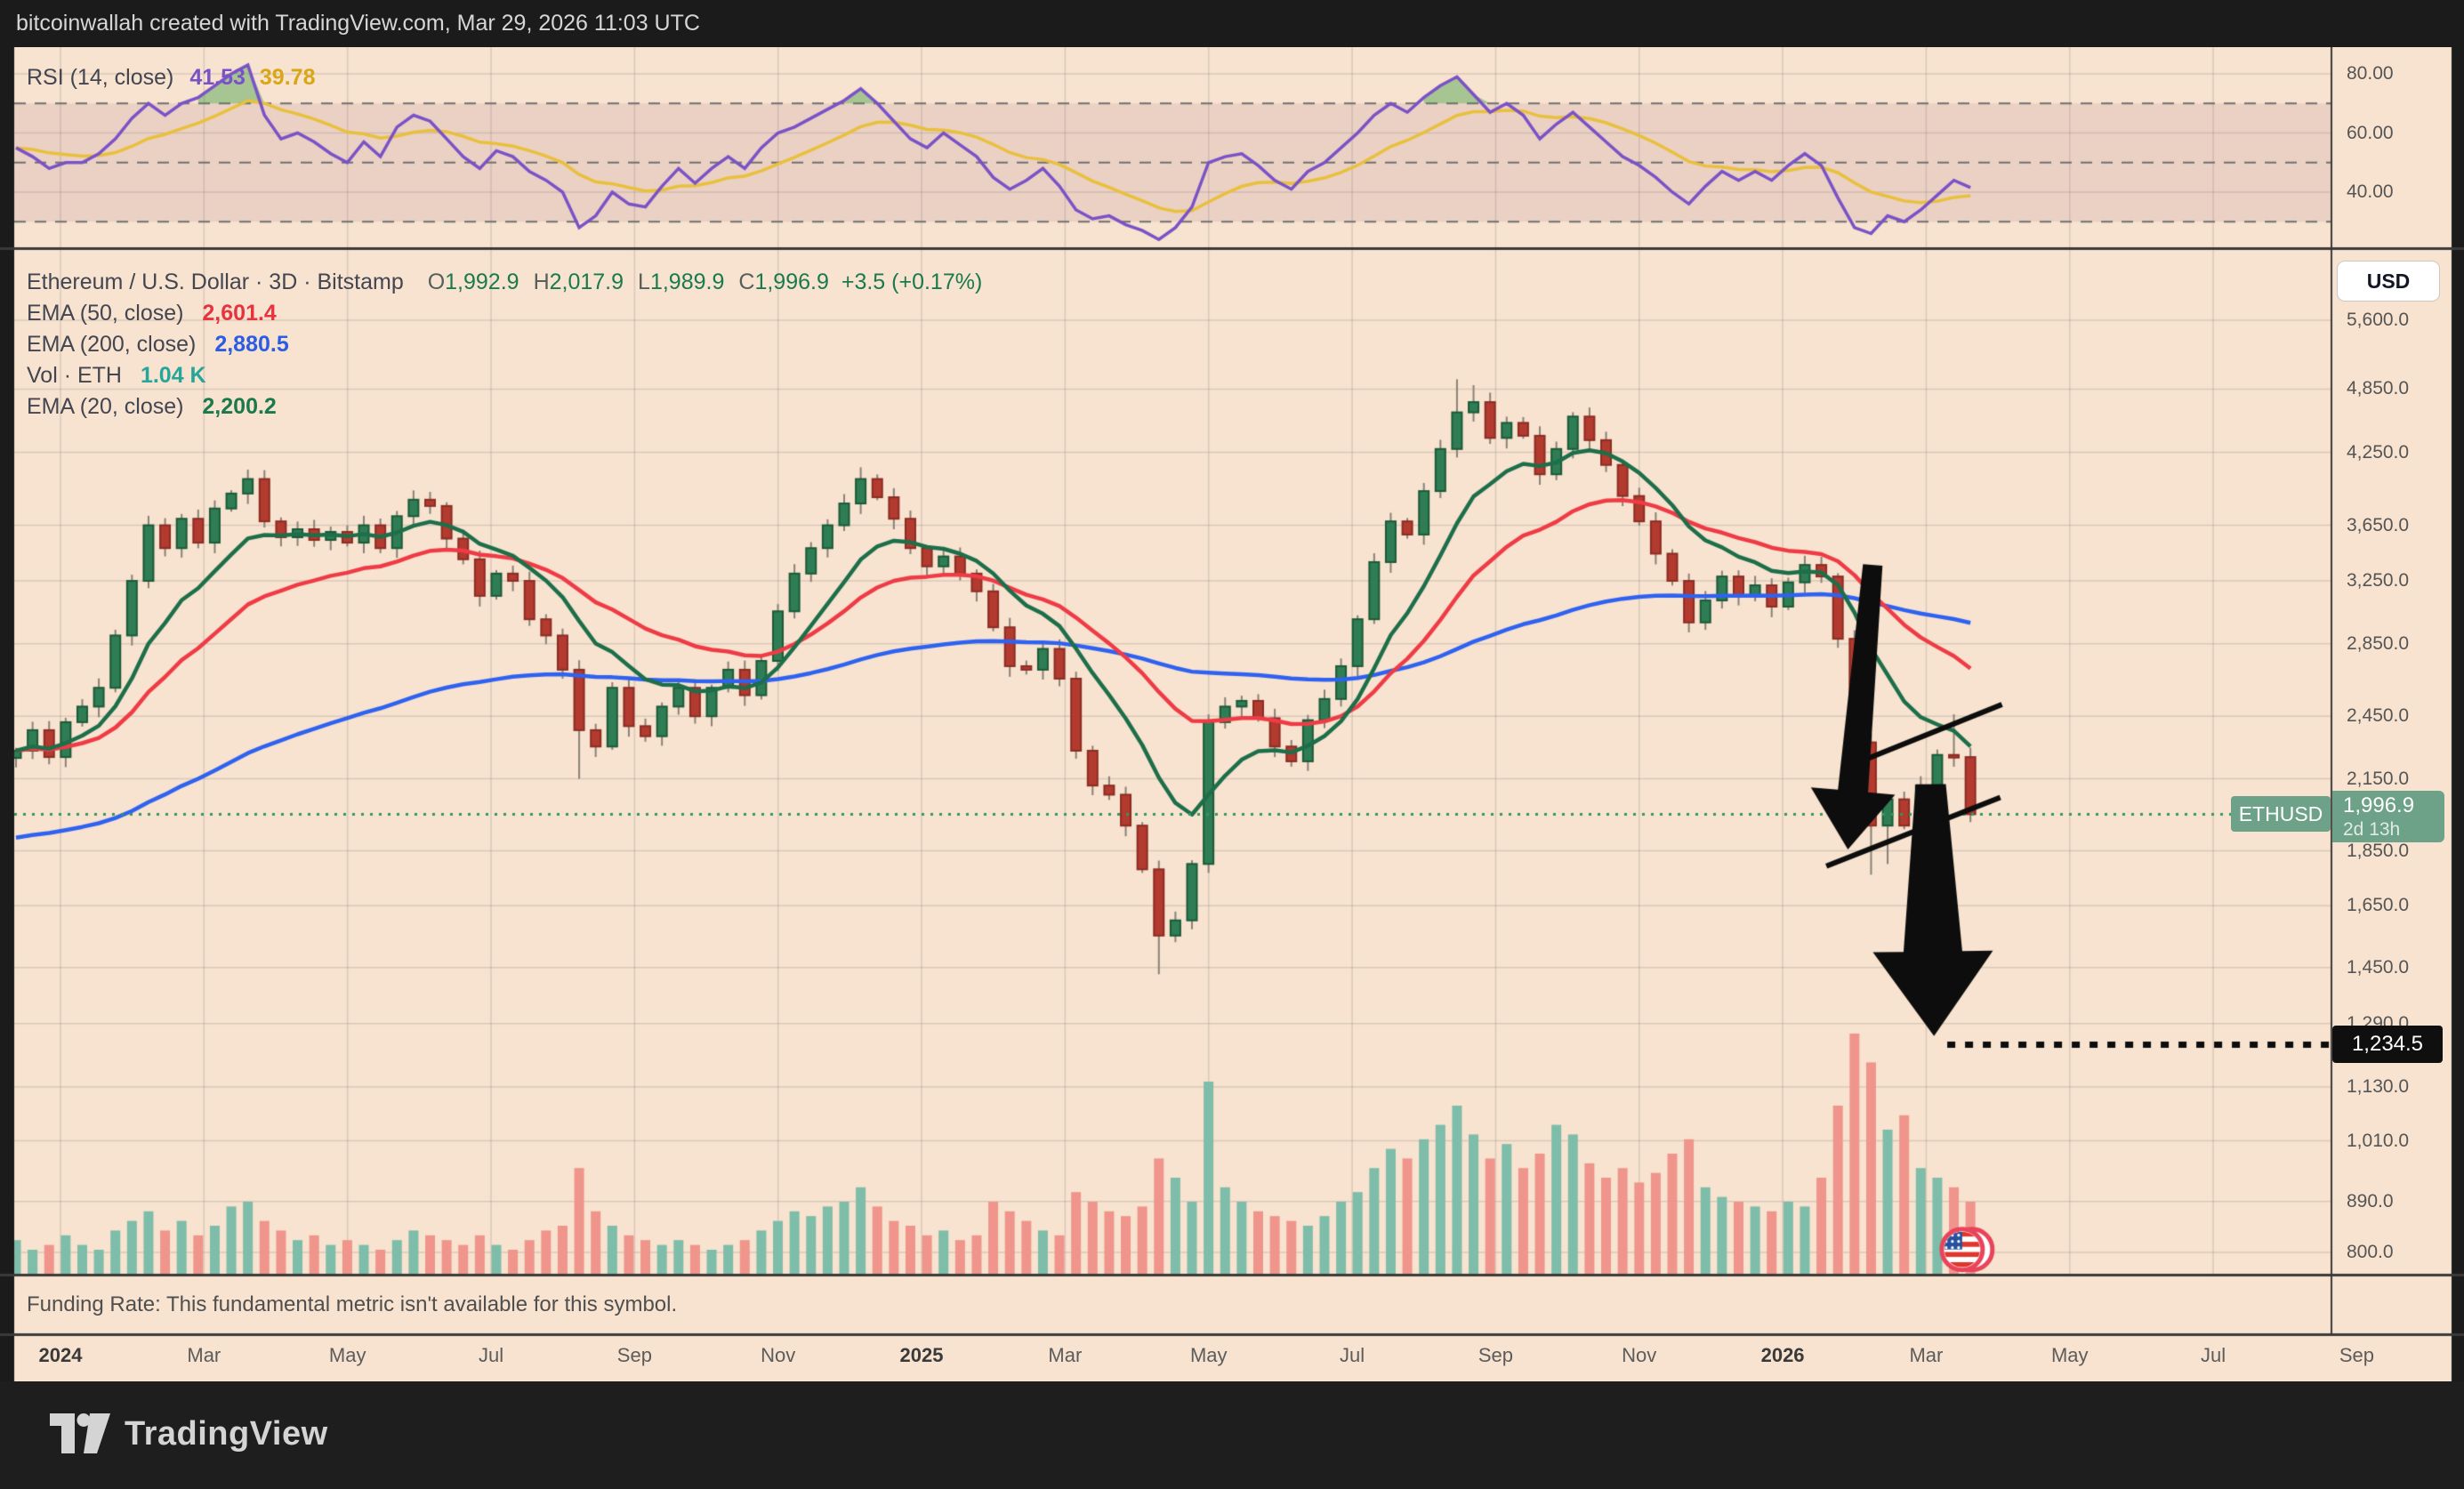 This screenshot has width=2464, height=1489. What do you see at coordinates (2370, 191) in the screenshot?
I see `rsi-axis-tick: 40.00` at bounding box center [2370, 191].